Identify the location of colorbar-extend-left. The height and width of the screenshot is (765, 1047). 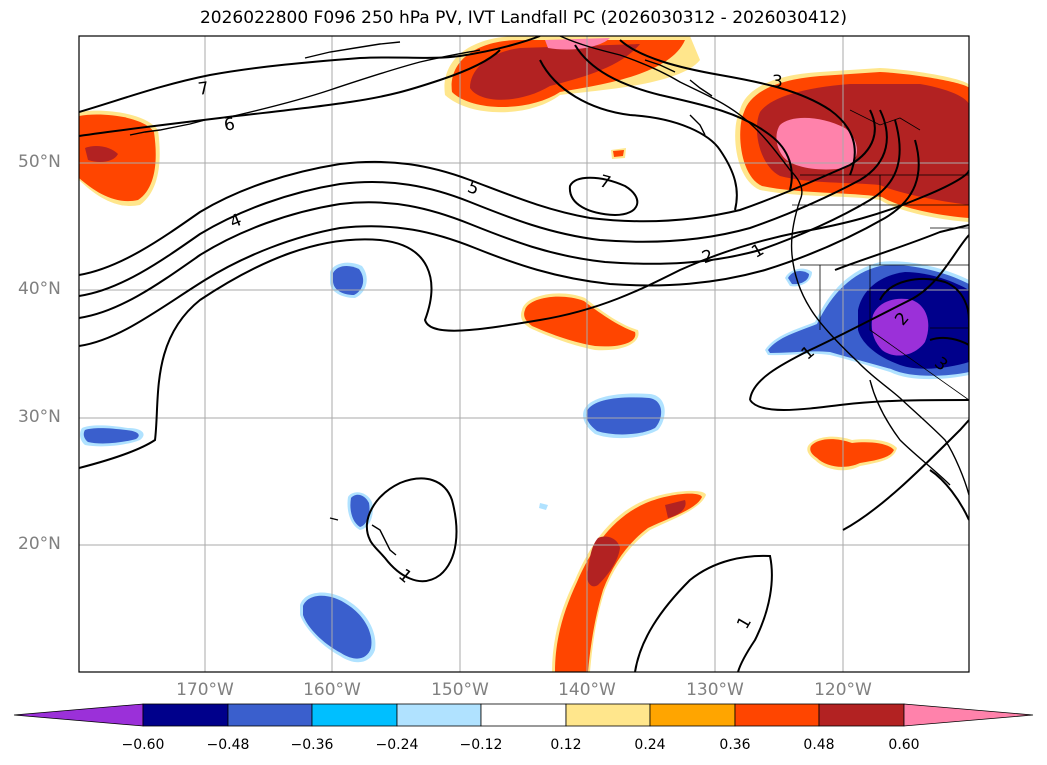
(78, 715).